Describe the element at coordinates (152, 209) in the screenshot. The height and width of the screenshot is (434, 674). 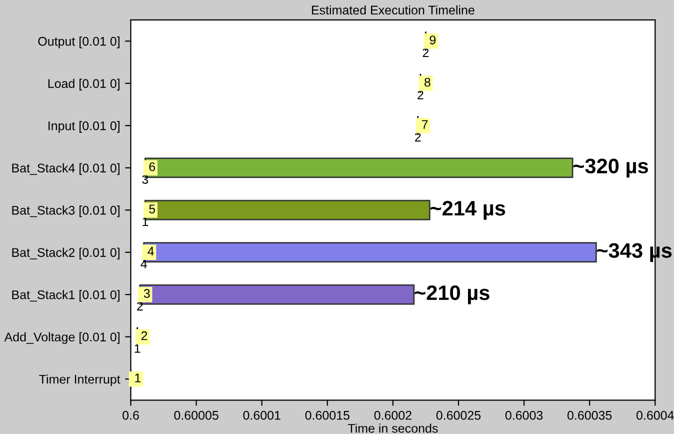
I see `annotation: 5` at that location.